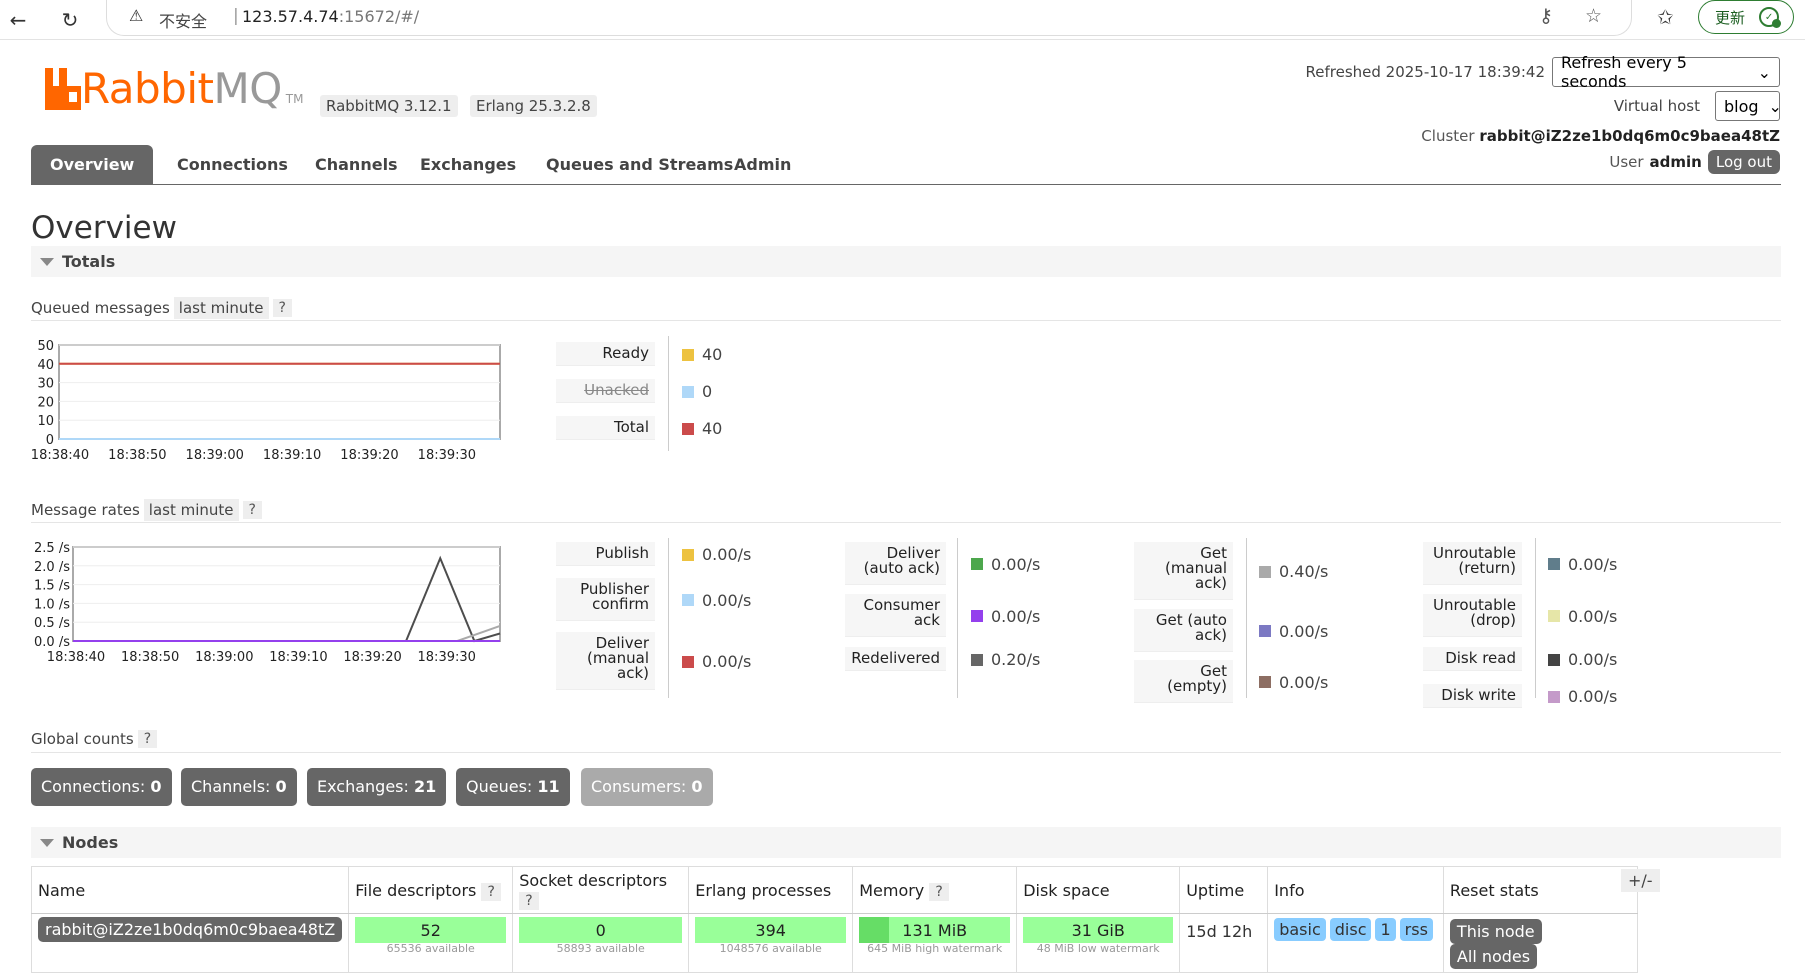 The height and width of the screenshot is (973, 1805). Describe the element at coordinates (468, 164) in the screenshot. I see `tab-exchanges: Exchanges` at that location.